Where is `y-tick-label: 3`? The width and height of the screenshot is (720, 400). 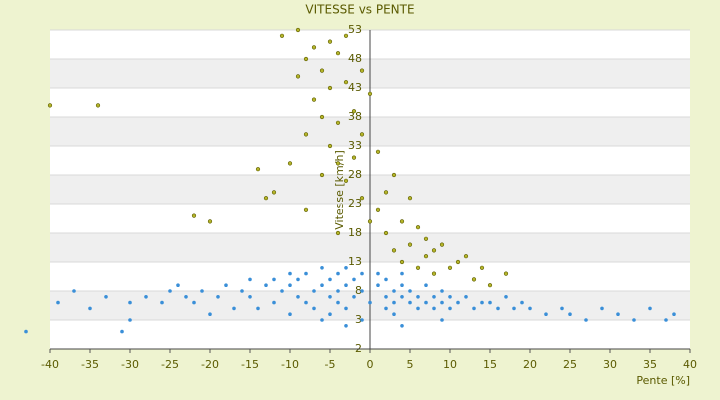 y-tick-label: 3 is located at coordinates (358, 319).